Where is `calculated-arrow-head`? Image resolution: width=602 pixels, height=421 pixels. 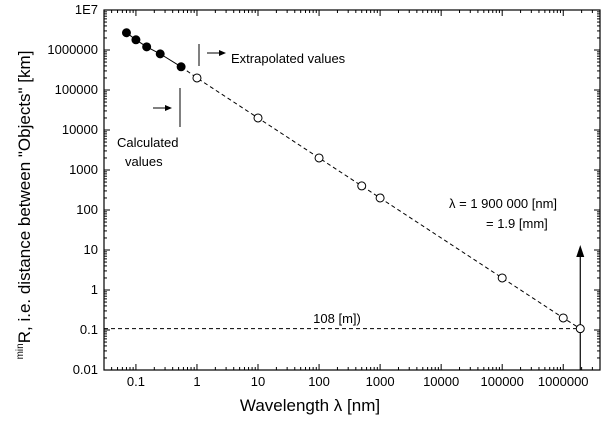 calculated-arrow-head is located at coordinates (168, 108).